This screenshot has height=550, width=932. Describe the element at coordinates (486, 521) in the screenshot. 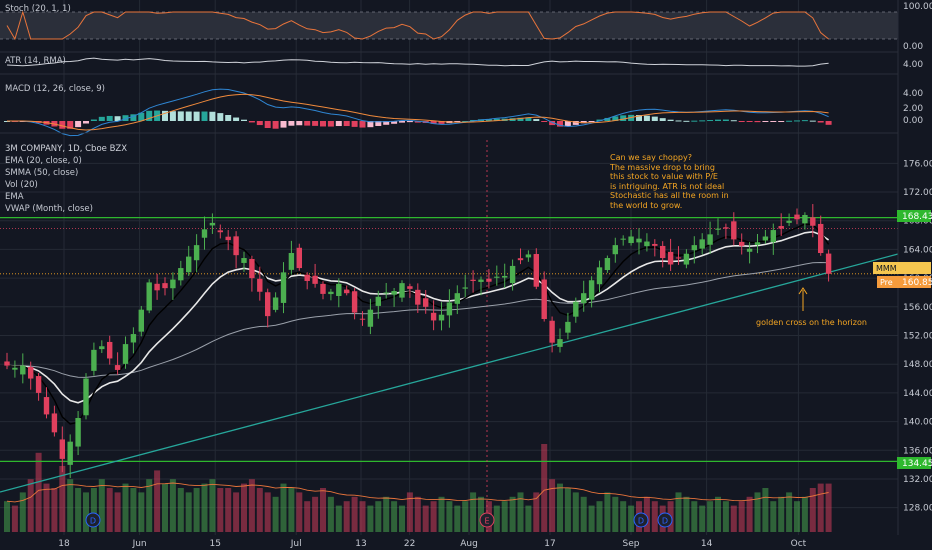

I see `event-marker-label: E` at that location.